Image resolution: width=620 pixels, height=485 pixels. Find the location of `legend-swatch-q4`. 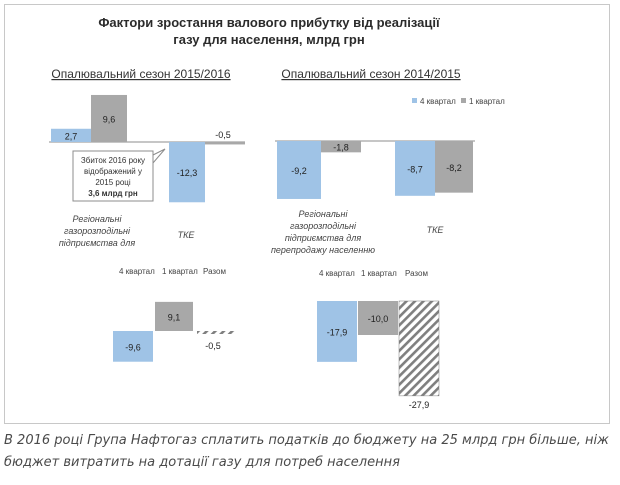

legend-swatch-q4 is located at coordinates (414, 100).